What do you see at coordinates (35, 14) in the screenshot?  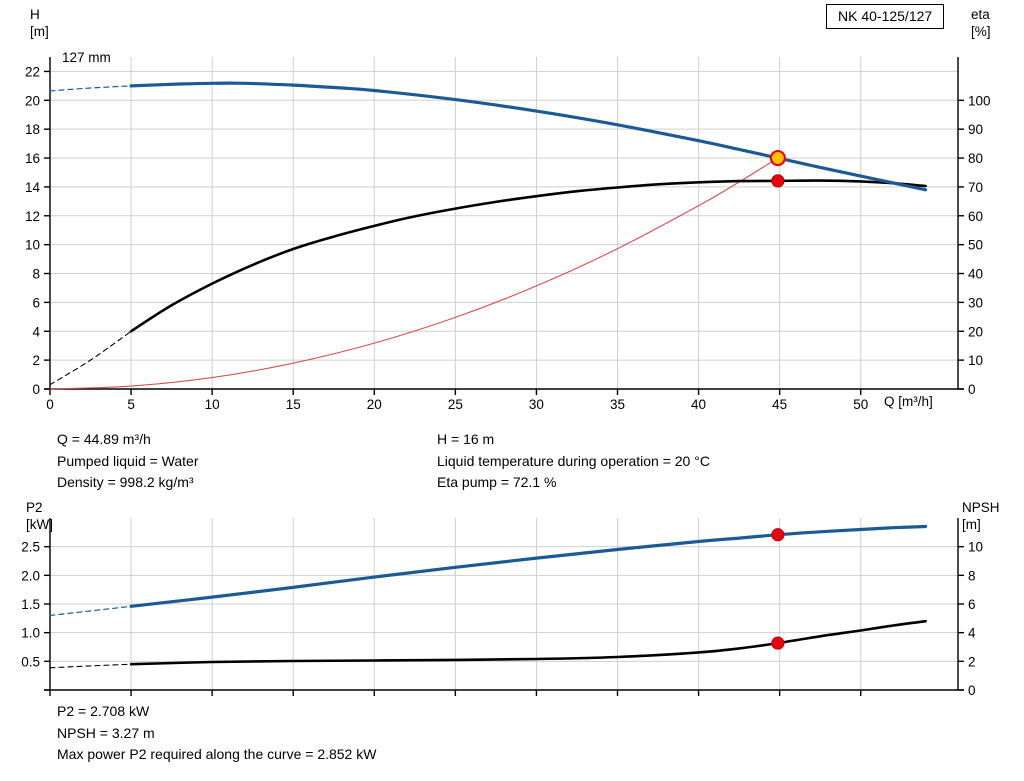 I see `h-axis-label: H` at bounding box center [35, 14].